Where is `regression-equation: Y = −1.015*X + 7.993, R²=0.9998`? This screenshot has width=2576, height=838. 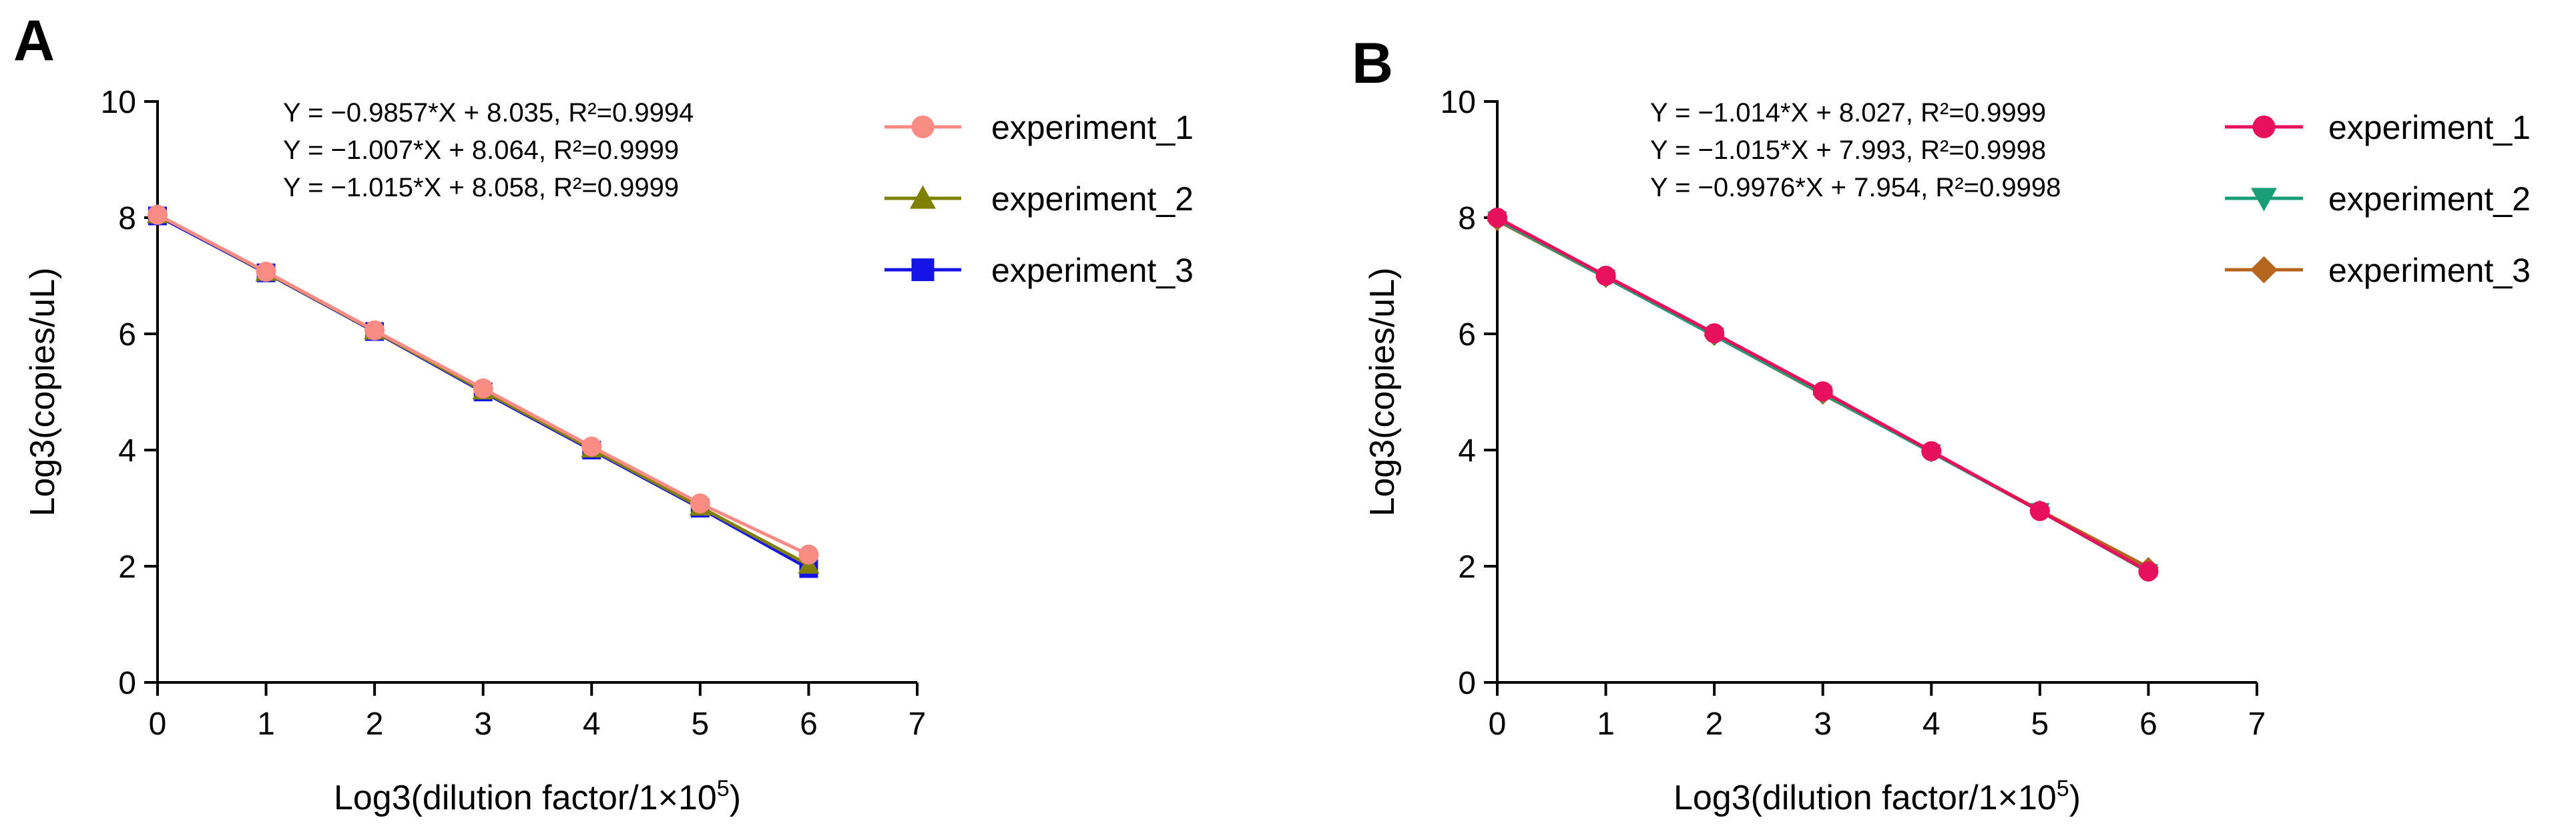 regression-equation: Y = −1.015*X + 7.993, R²=0.9998 is located at coordinates (1848, 150).